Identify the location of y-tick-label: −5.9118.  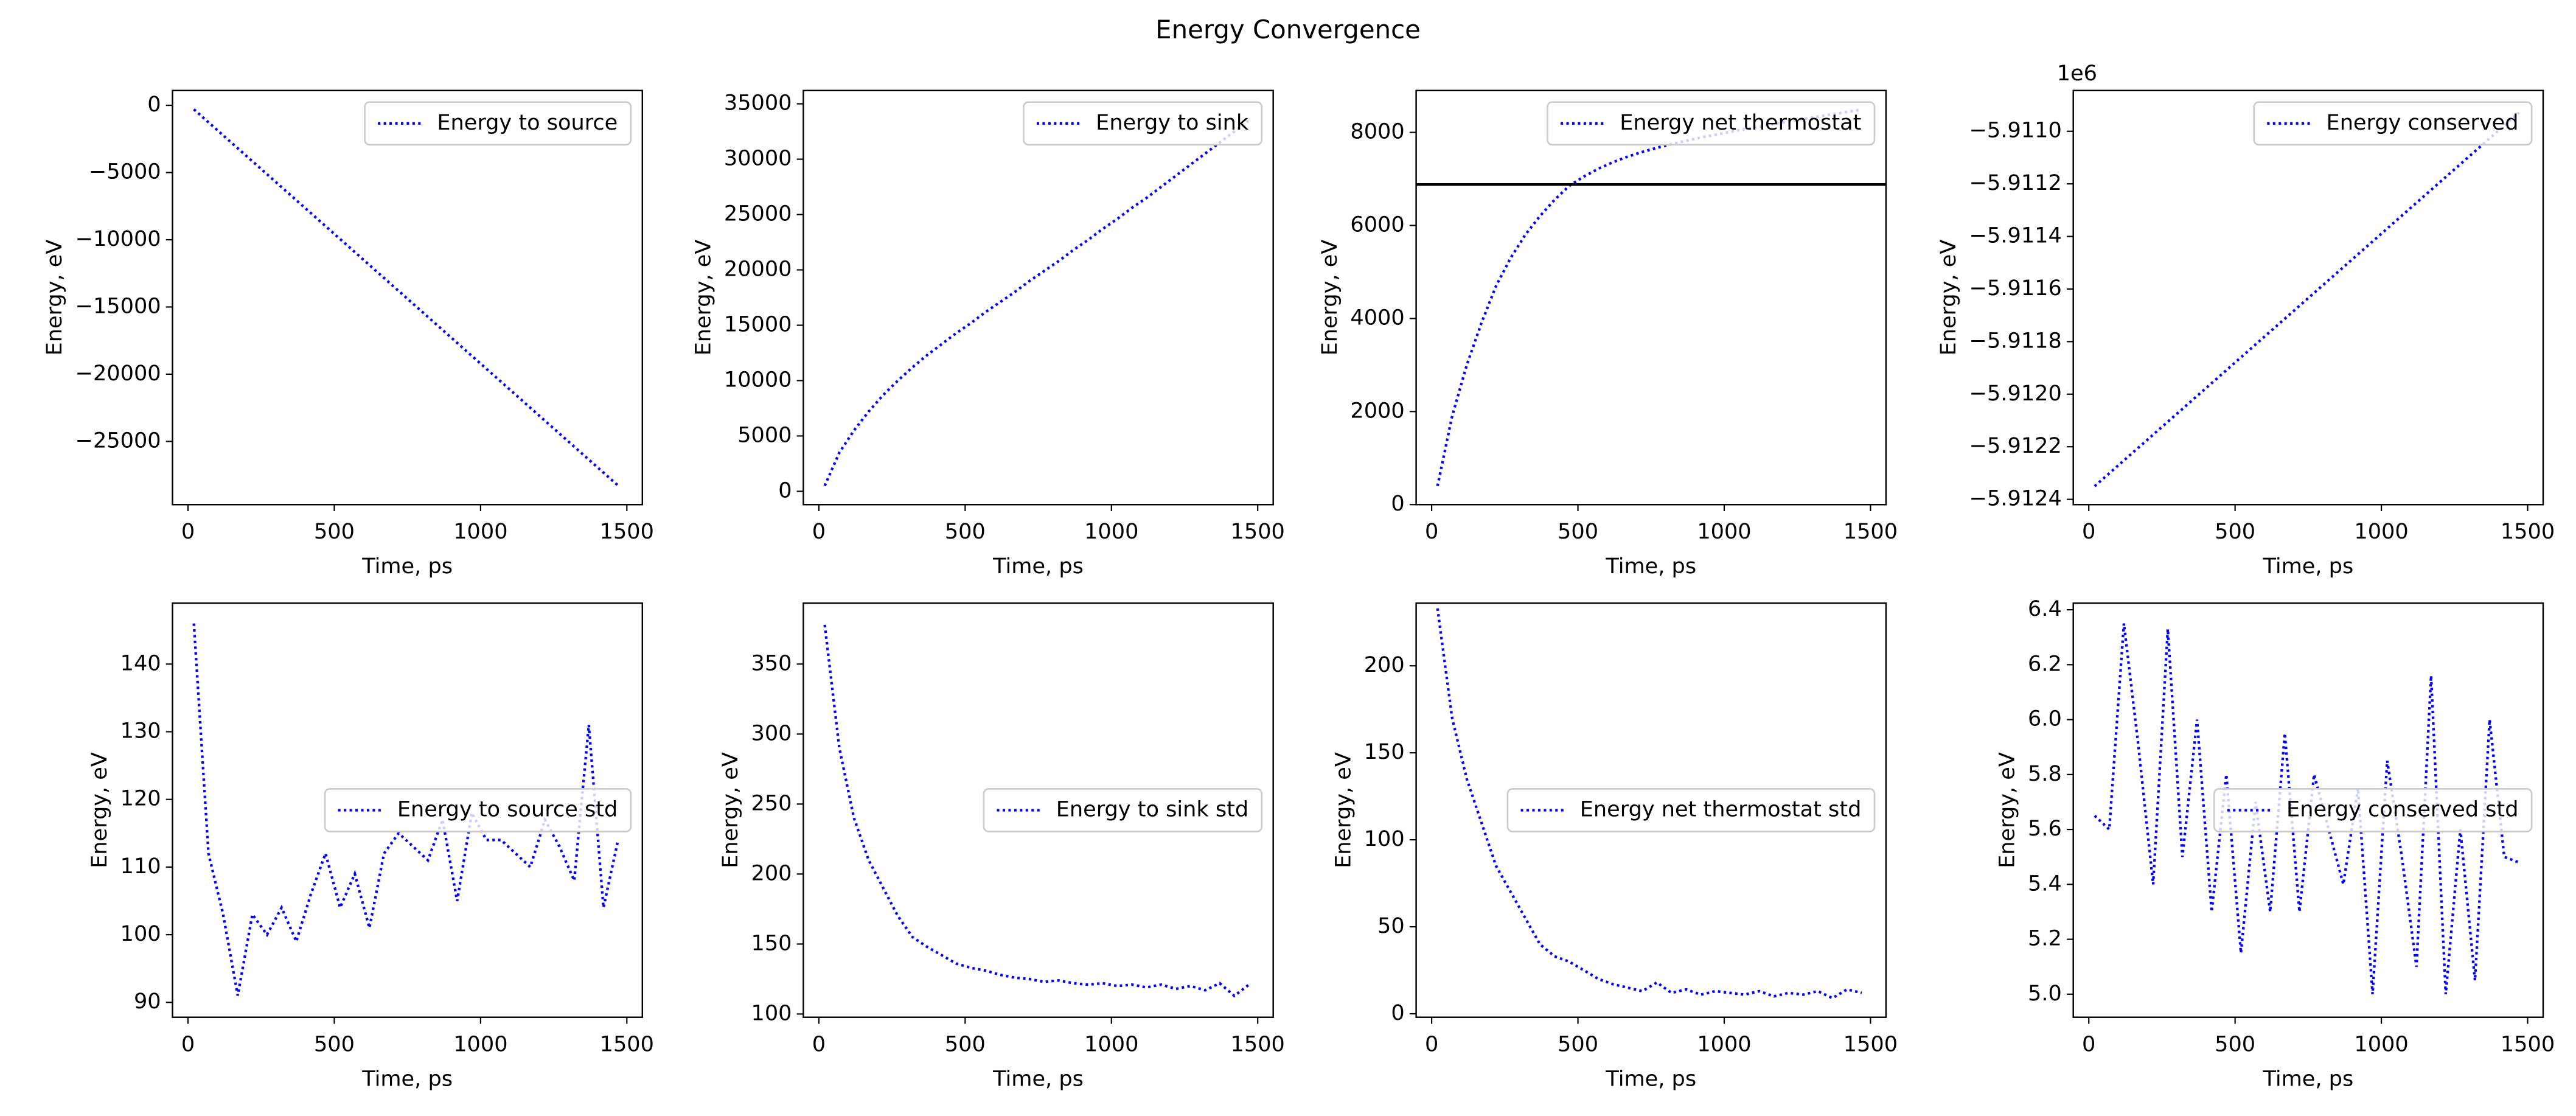
(2015, 341).